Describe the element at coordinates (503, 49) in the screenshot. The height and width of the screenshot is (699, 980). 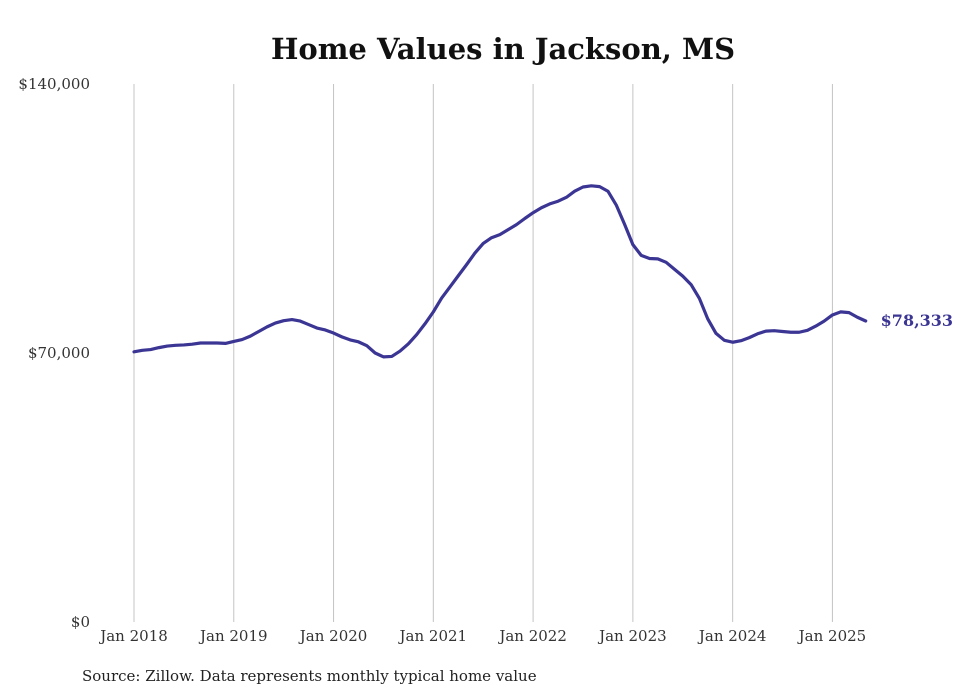
I see `chart-title: Home Values in Jackson, MS` at that location.